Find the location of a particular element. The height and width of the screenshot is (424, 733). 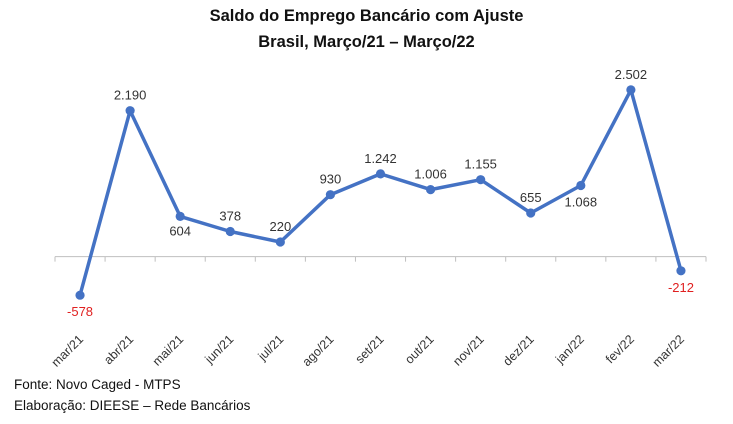

x-tick-label: mar/22 is located at coordinates (668, 350).